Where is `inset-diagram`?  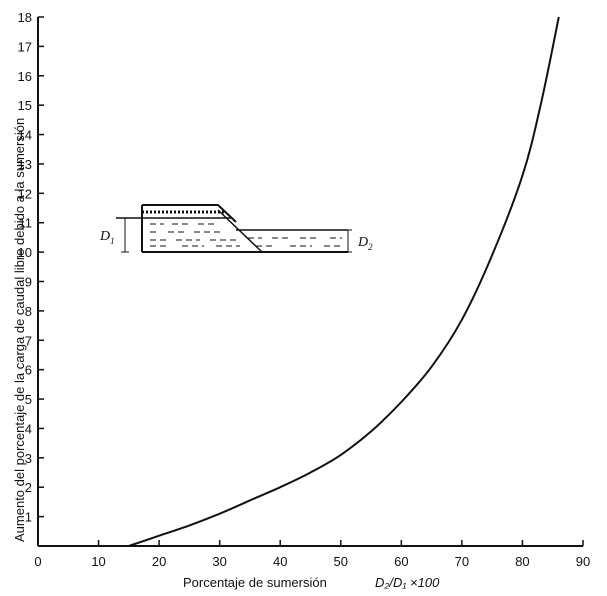
inset-diagram is located at coordinates (234, 228).